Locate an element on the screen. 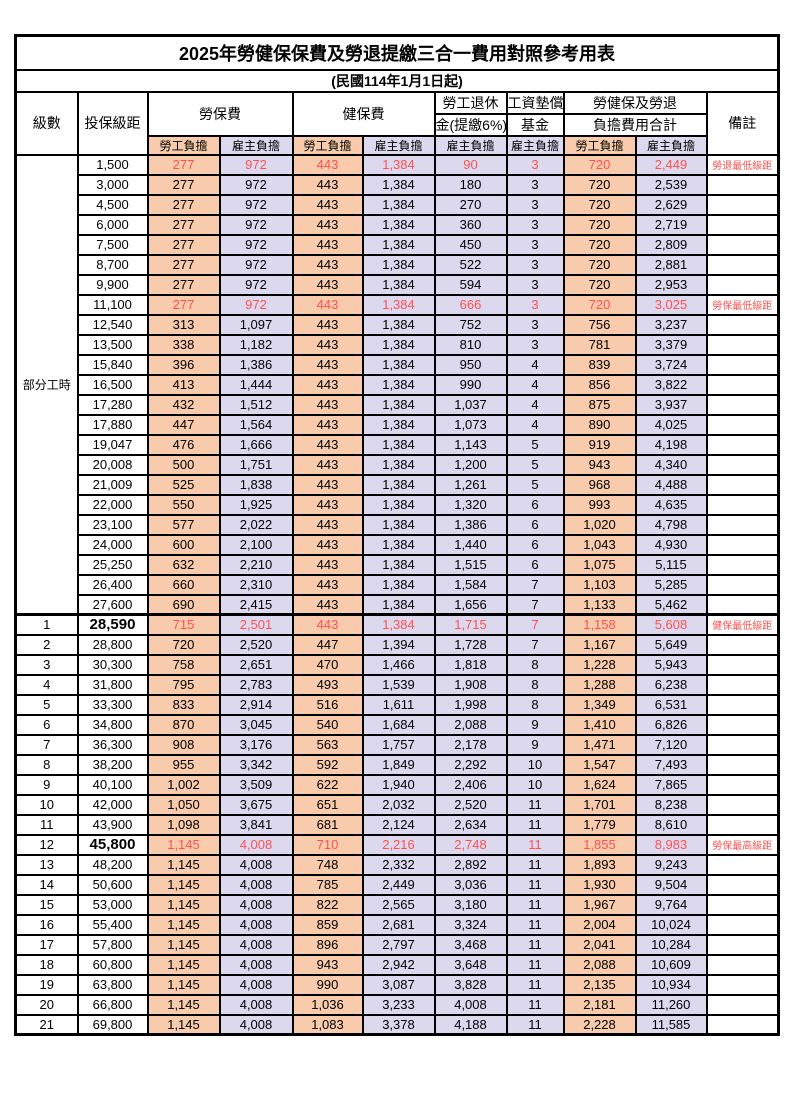  table-row: 4 31,800 795 2,783 493 1,539 1,908 8 1,288 6,238 is located at coordinates (397, 684).